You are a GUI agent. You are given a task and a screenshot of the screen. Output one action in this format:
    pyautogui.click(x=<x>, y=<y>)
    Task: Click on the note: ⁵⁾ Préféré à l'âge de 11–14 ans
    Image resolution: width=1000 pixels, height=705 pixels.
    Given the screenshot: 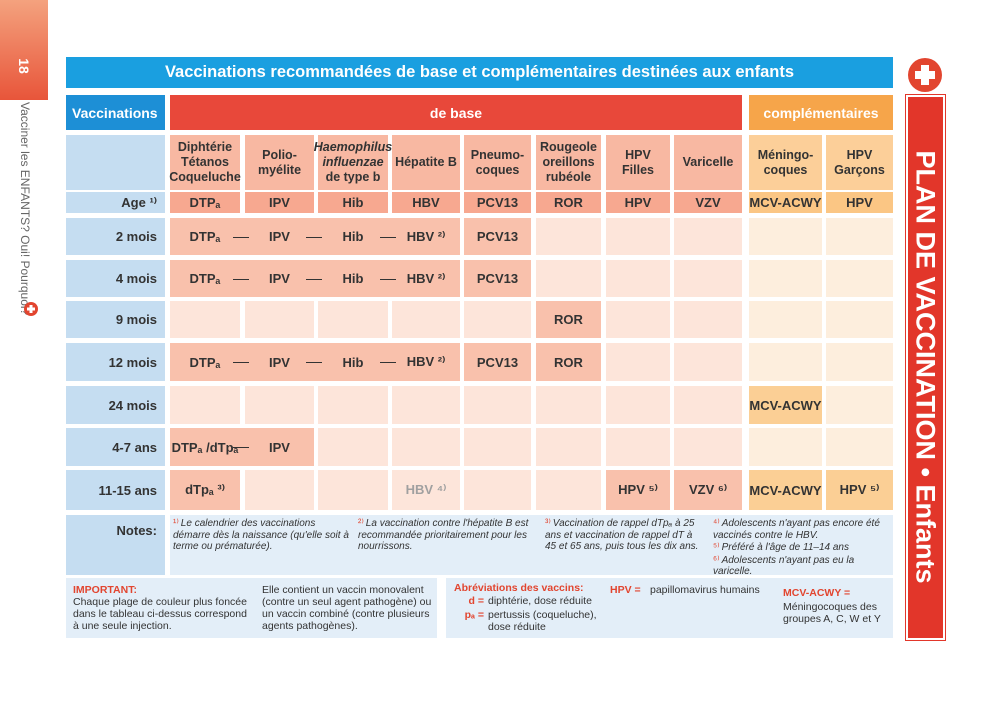 What is the action you would take?
    pyautogui.click(x=803, y=548)
    